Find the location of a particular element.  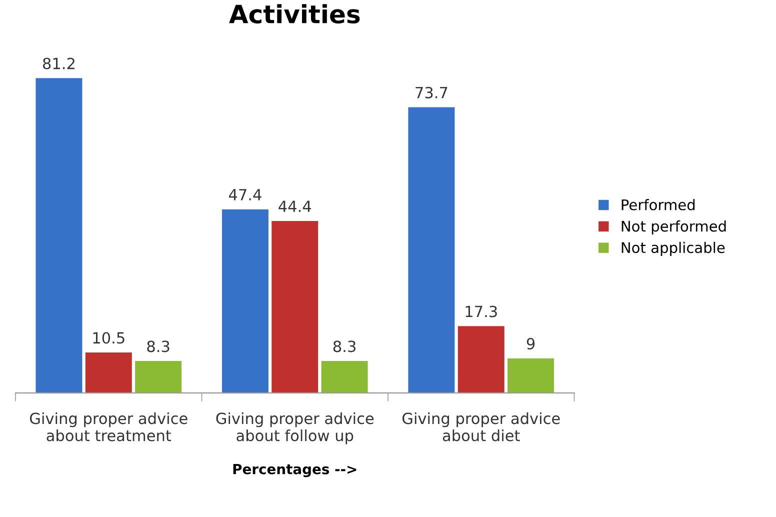

legend-label: Not performed is located at coordinates (674, 227).